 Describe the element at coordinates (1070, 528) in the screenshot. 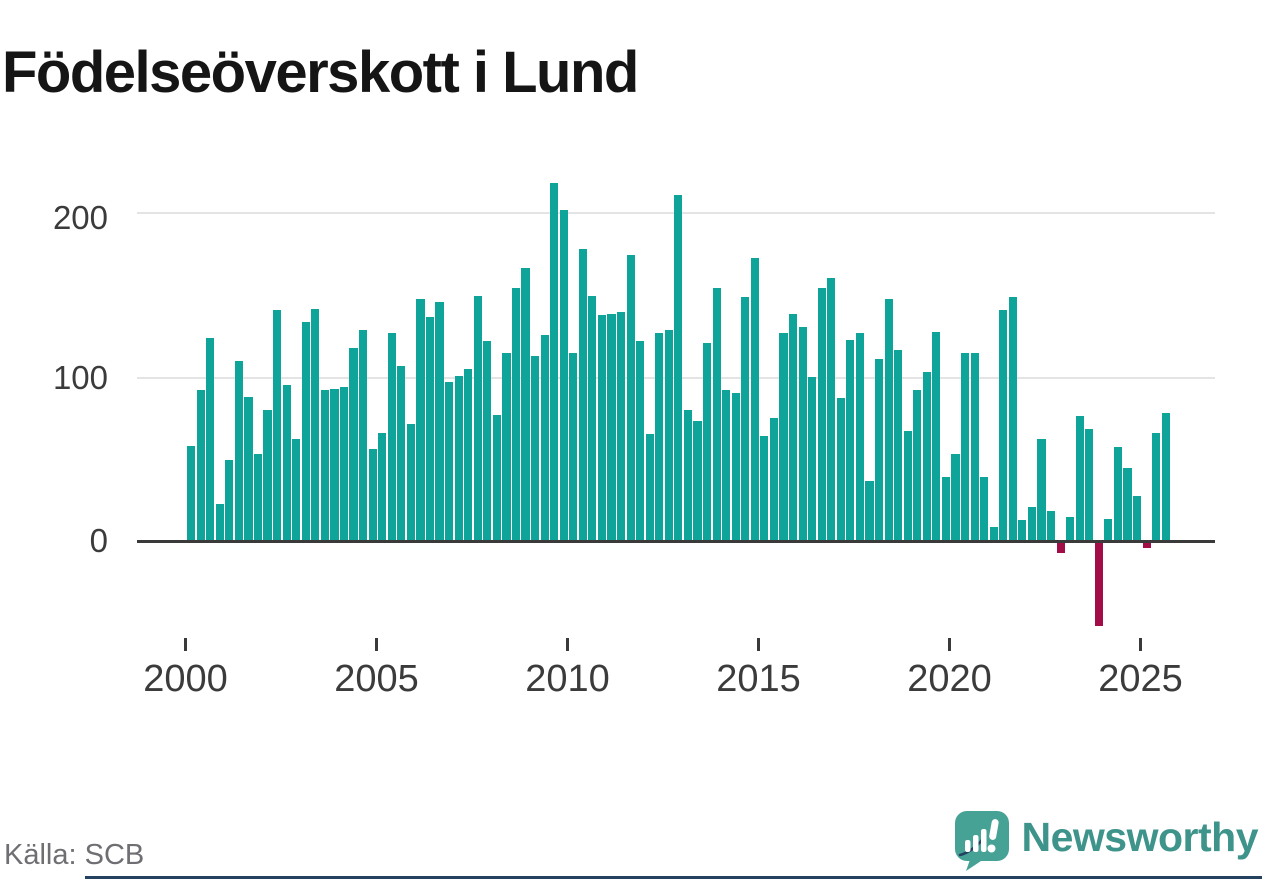

I see `bar-2023Q1` at that location.